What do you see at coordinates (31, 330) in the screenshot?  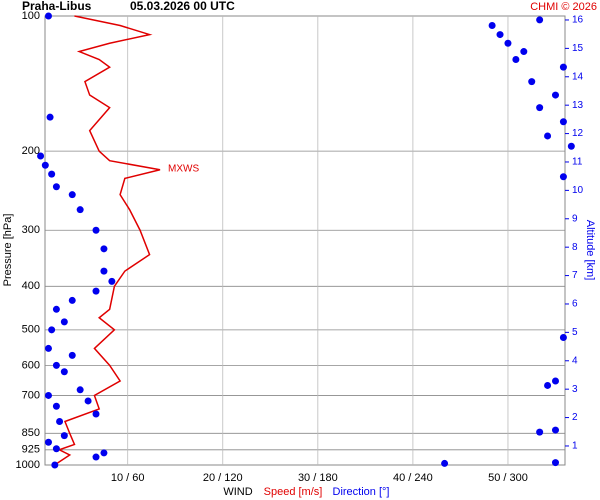 I see `y-tick-label: 500` at bounding box center [31, 330].